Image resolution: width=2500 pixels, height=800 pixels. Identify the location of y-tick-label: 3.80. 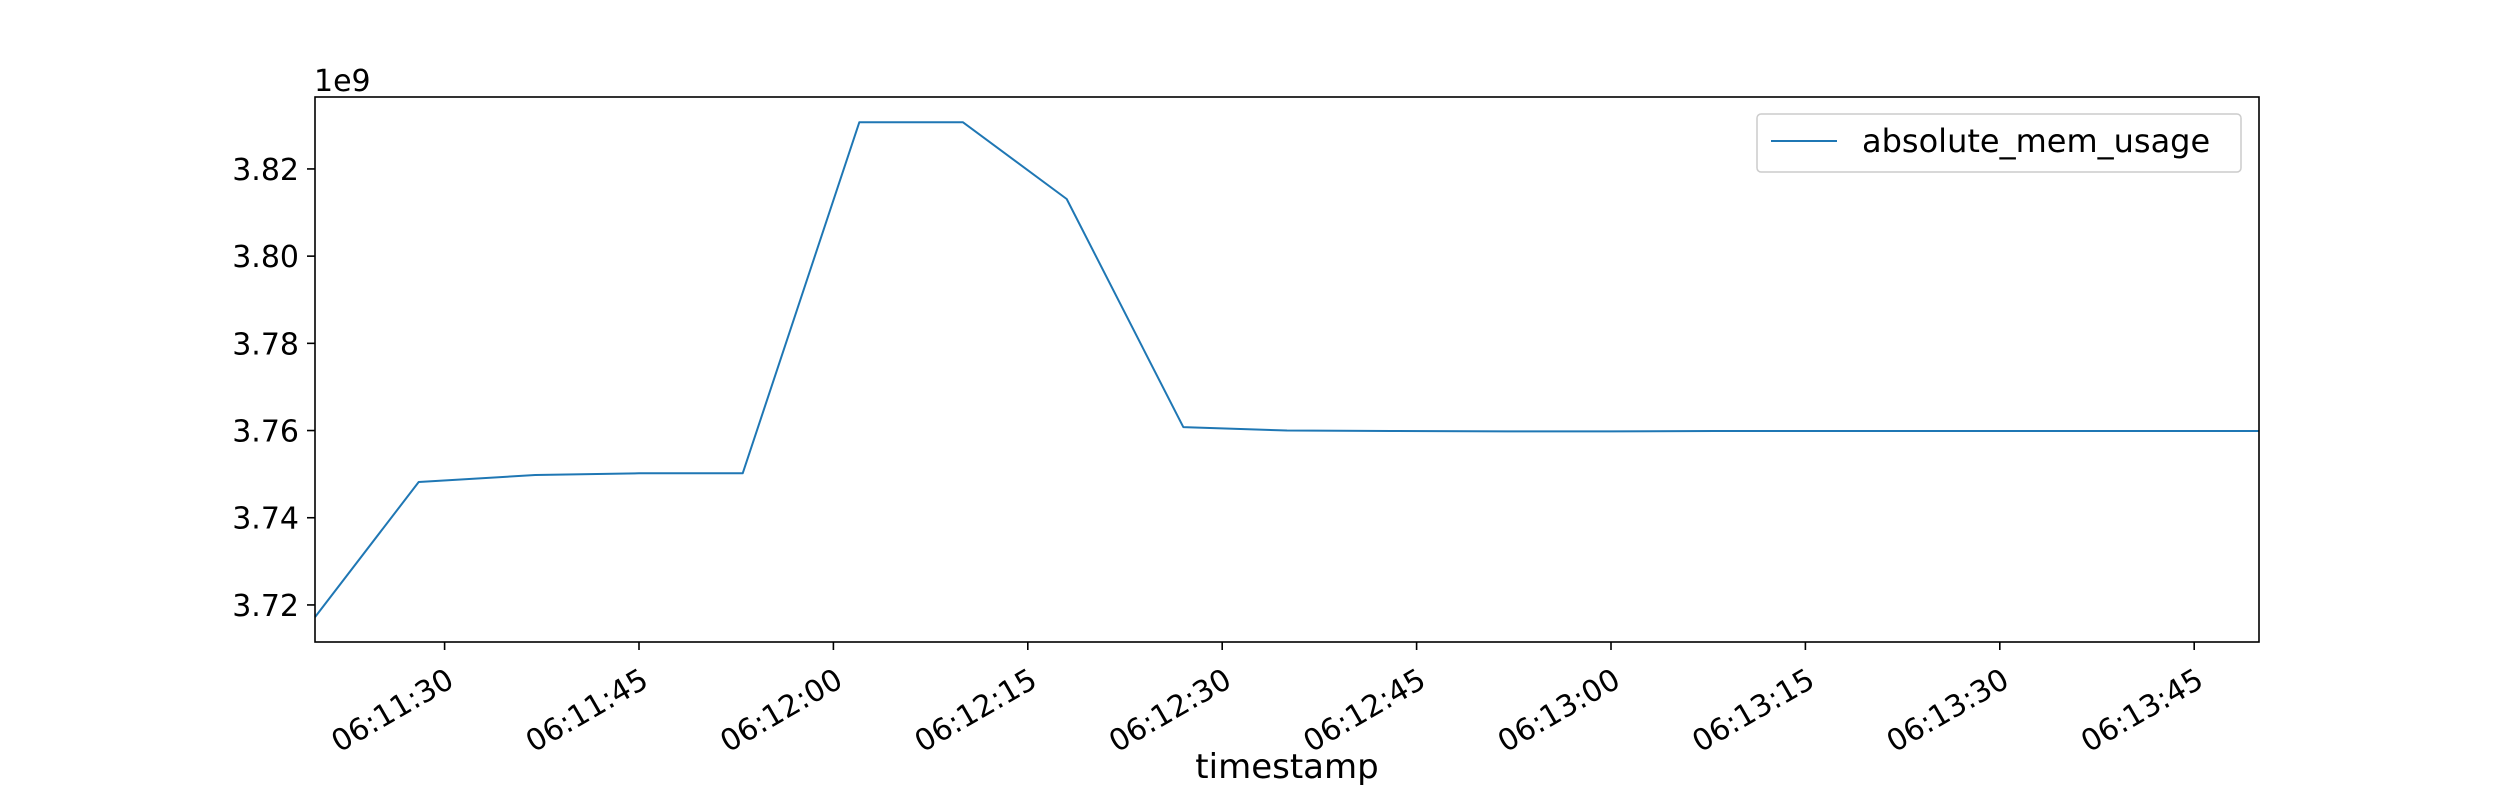
(265, 257).